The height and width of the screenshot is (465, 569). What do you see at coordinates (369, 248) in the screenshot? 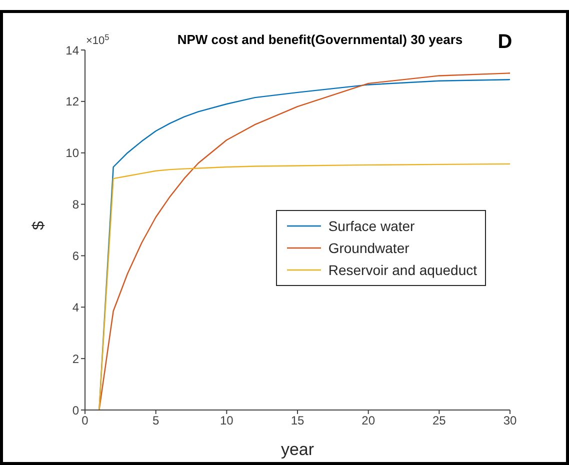
I see `legend-label: Groundwater` at bounding box center [369, 248].